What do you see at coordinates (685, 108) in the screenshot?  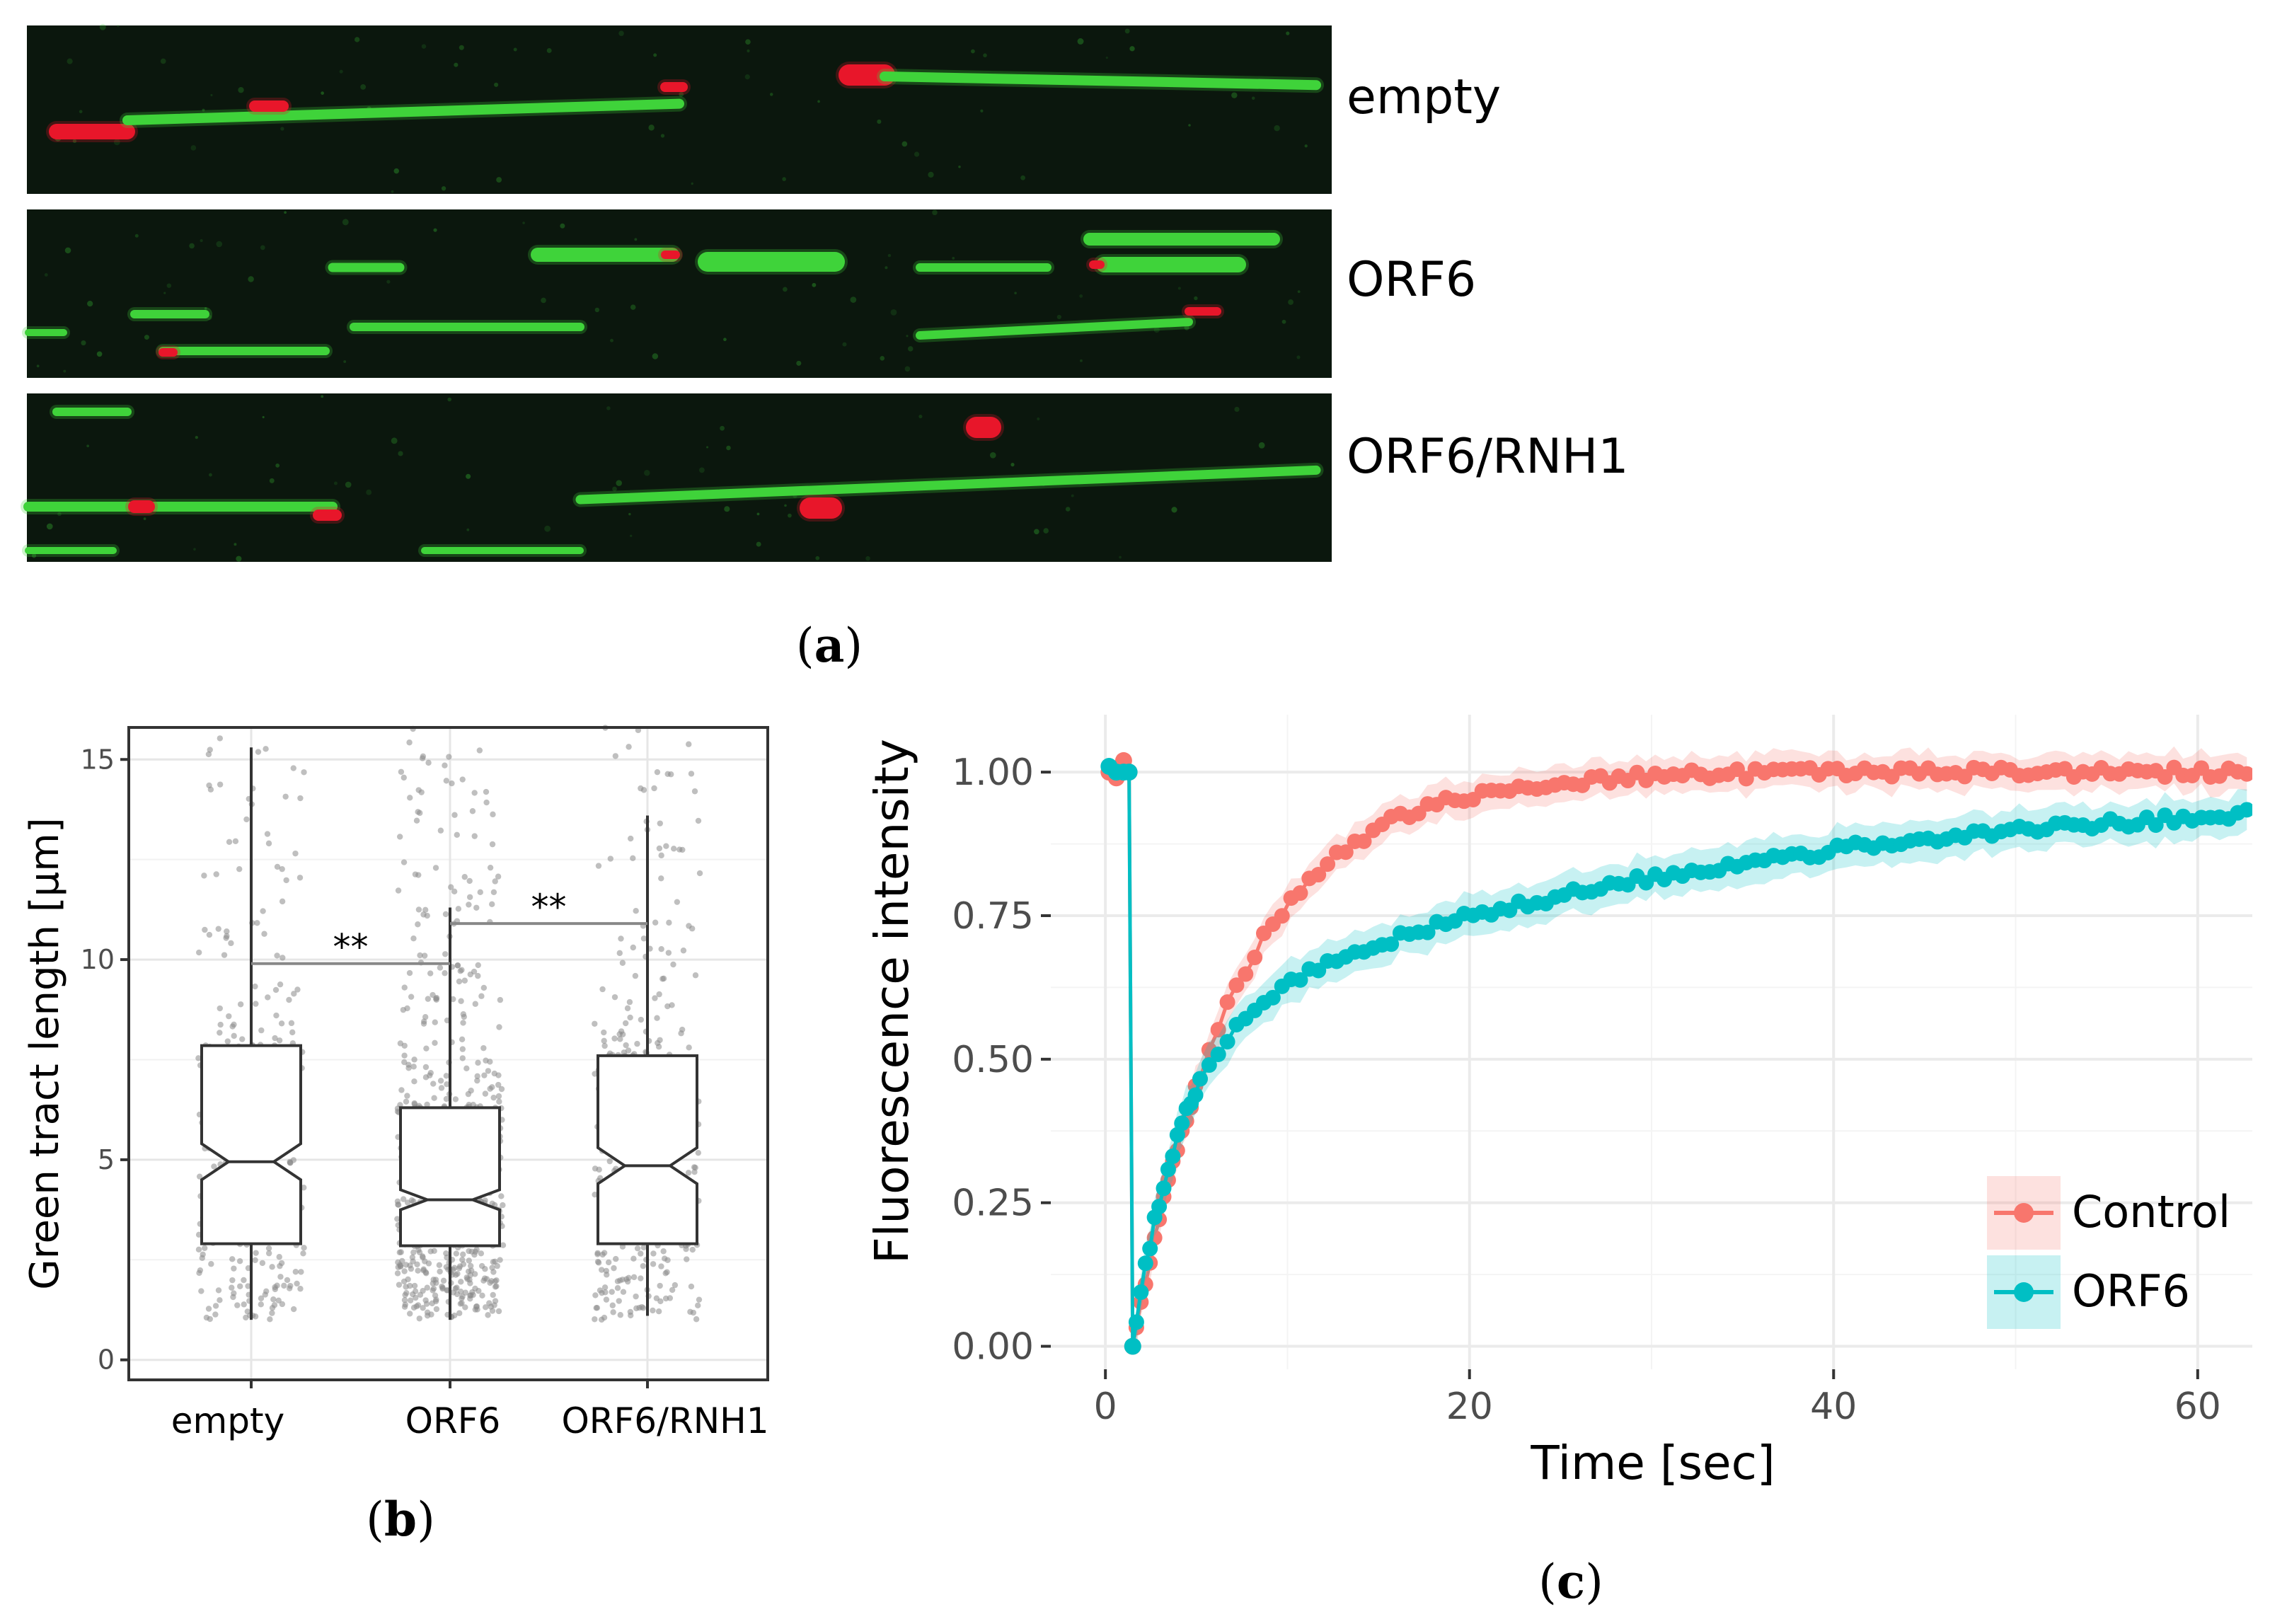 I see `fibers-empty` at bounding box center [685, 108].